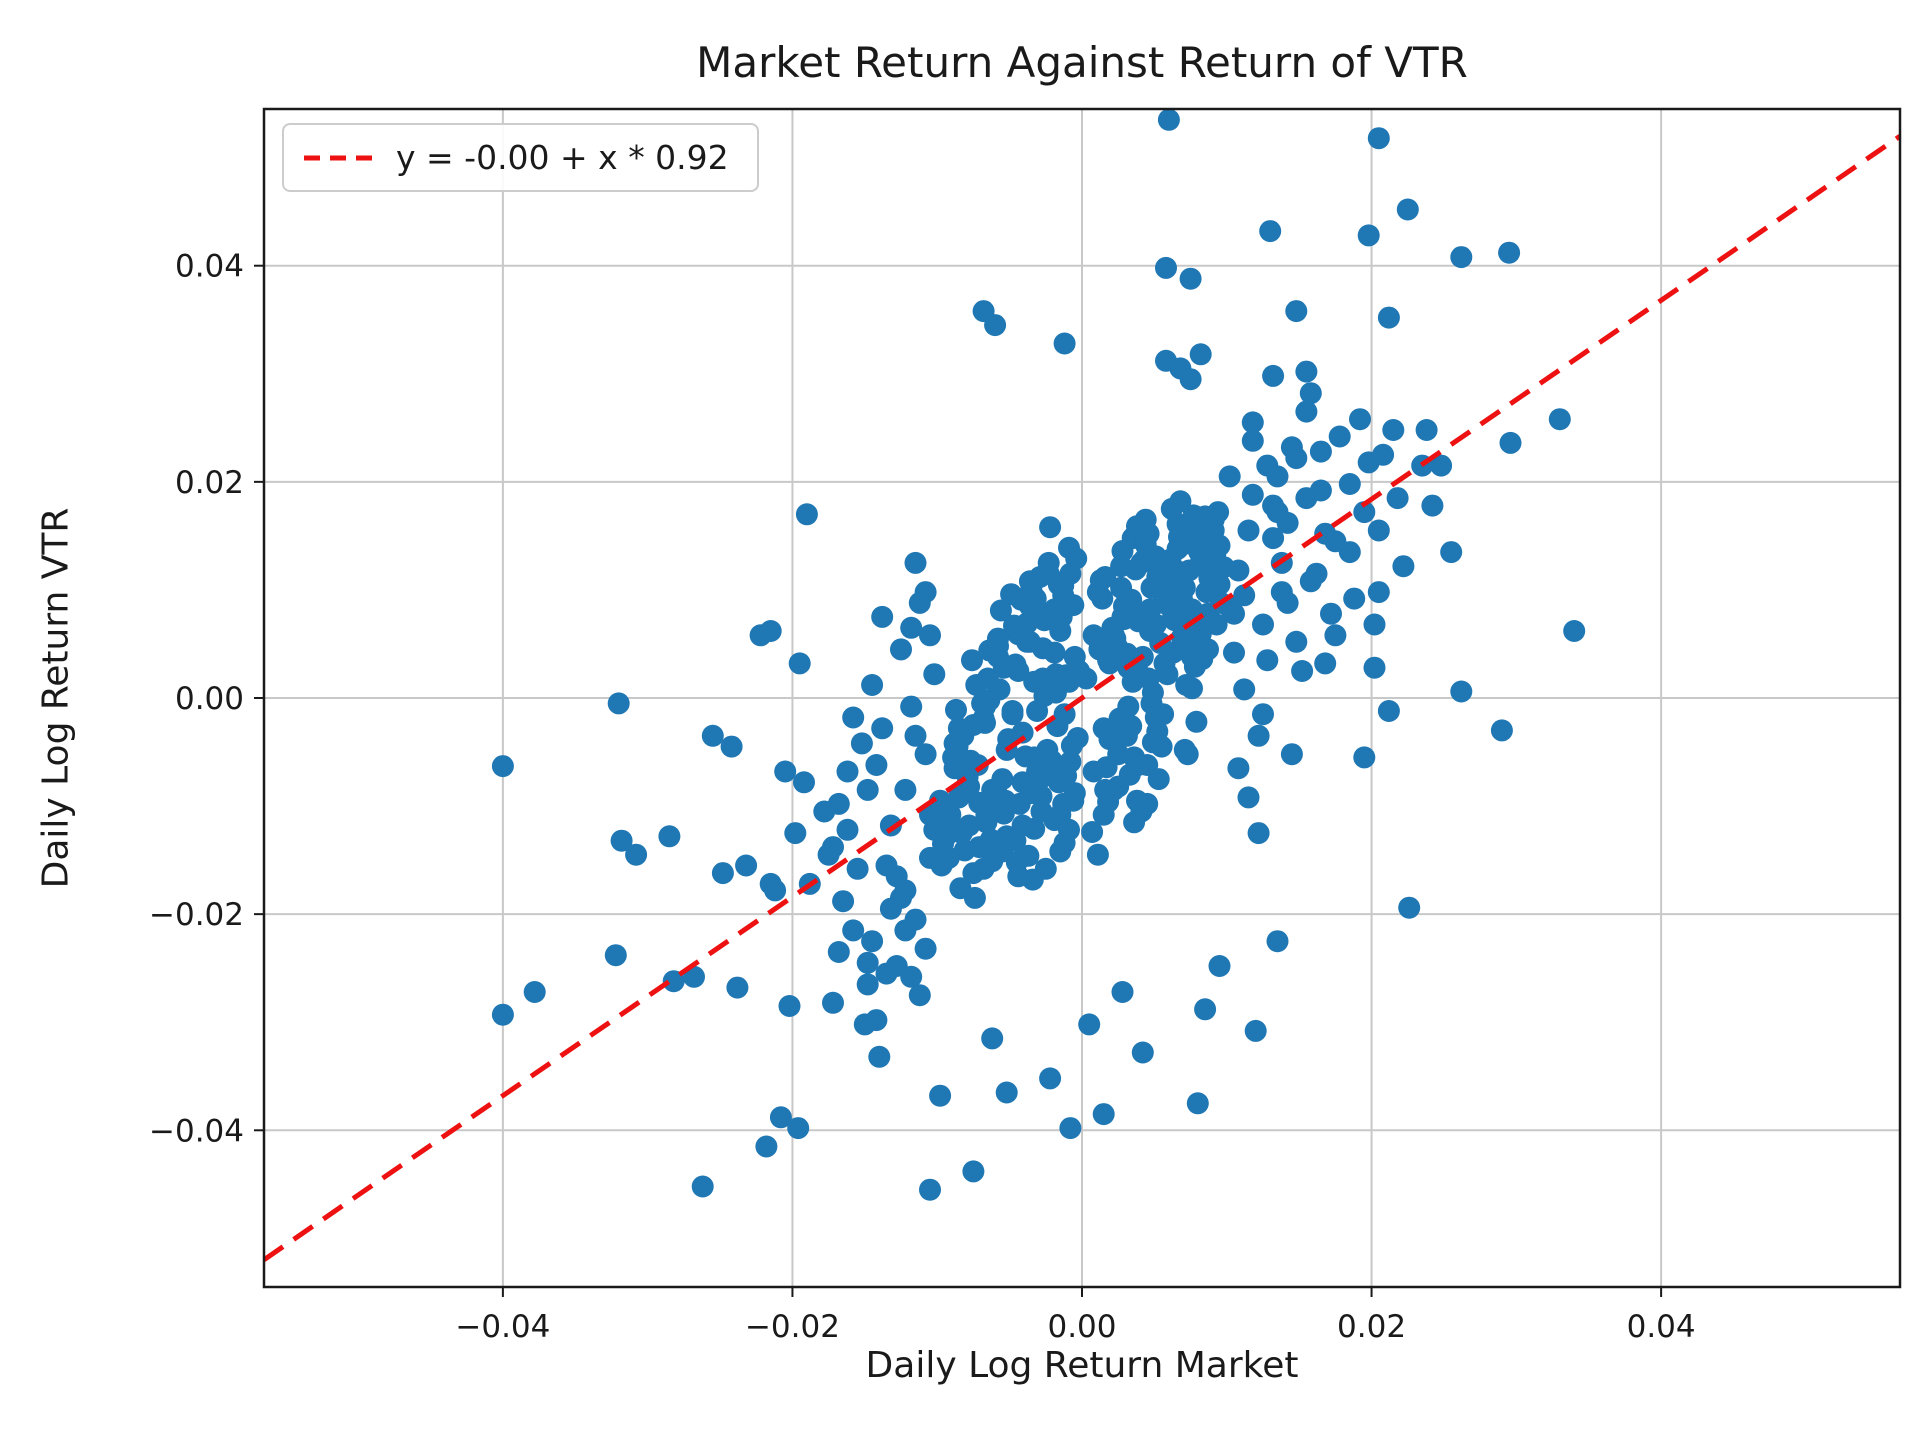 The image size is (1920, 1440). I want to click on chart-title: Market Return Against Return of VTR, so click(1082, 62).